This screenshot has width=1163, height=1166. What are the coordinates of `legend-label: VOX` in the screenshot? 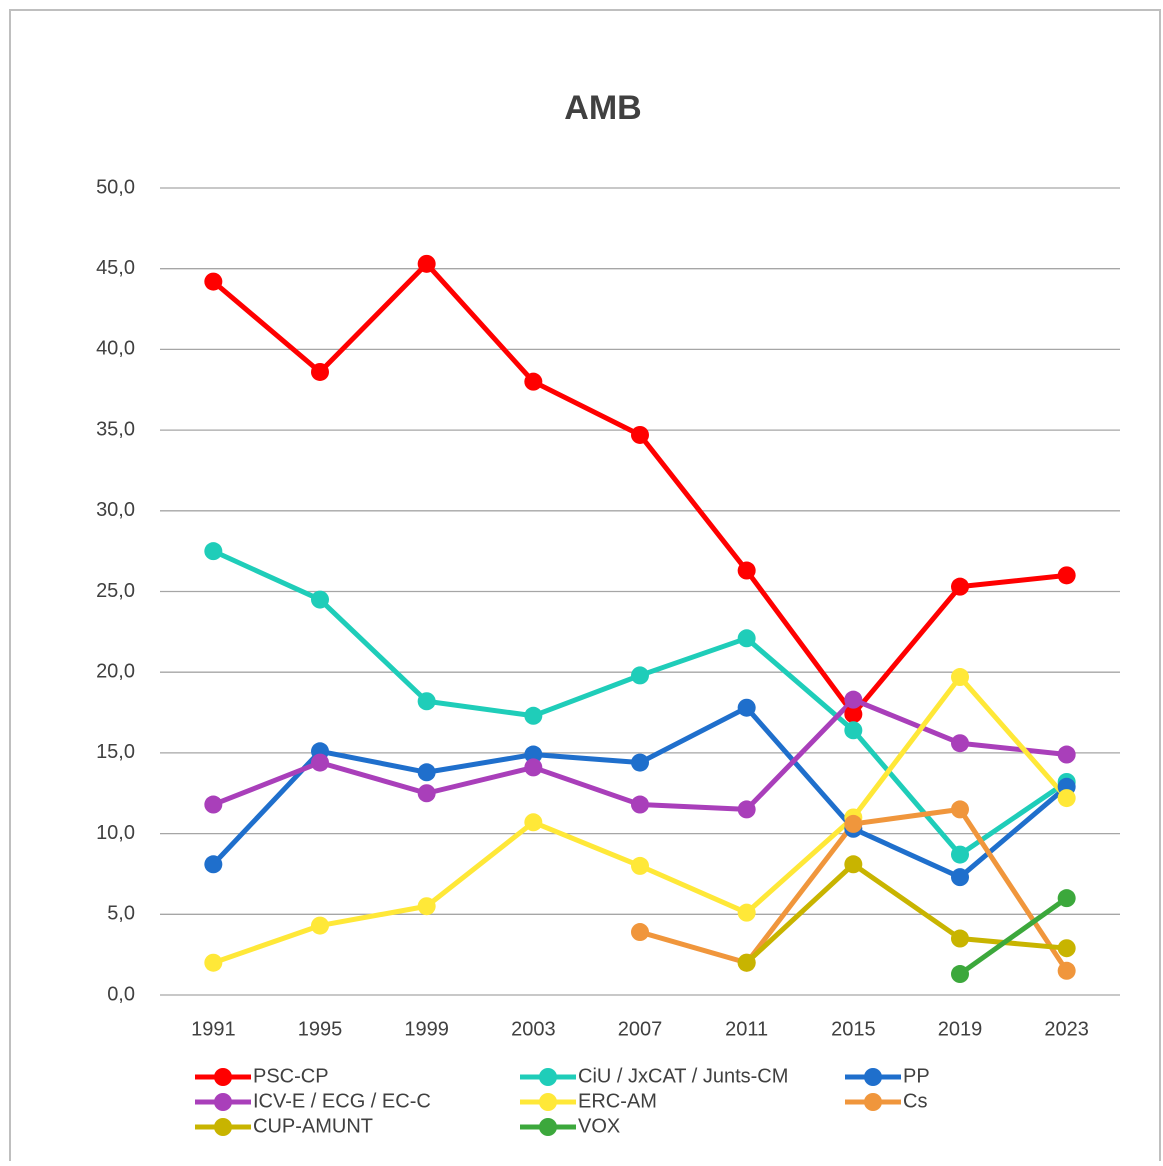 It's located at (599, 1126).